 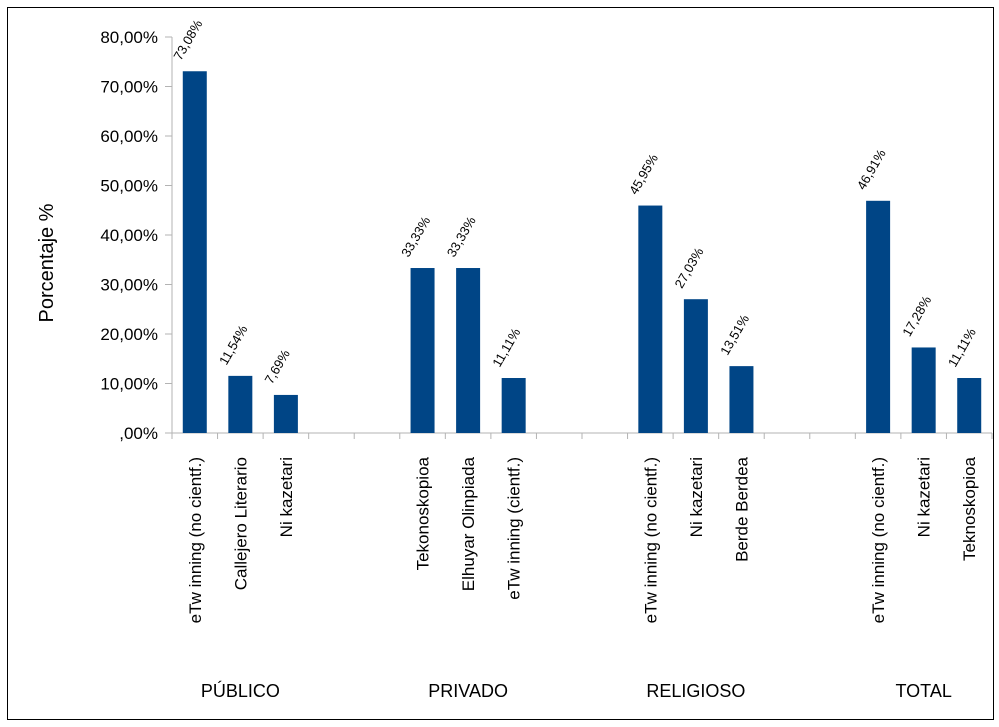 What do you see at coordinates (129, 334) in the screenshot?
I see `y-tick-label: 20,00%` at bounding box center [129, 334].